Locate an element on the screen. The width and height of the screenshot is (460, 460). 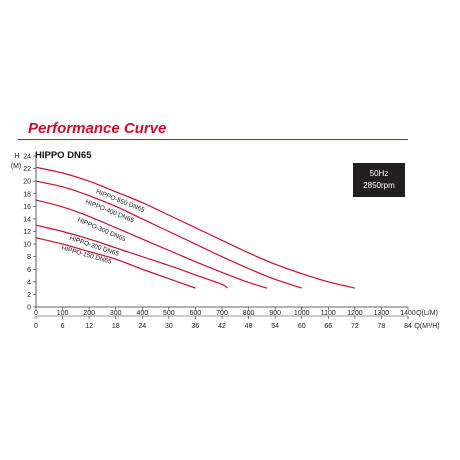
x2-tick-label: 60 is located at coordinates (302, 326).